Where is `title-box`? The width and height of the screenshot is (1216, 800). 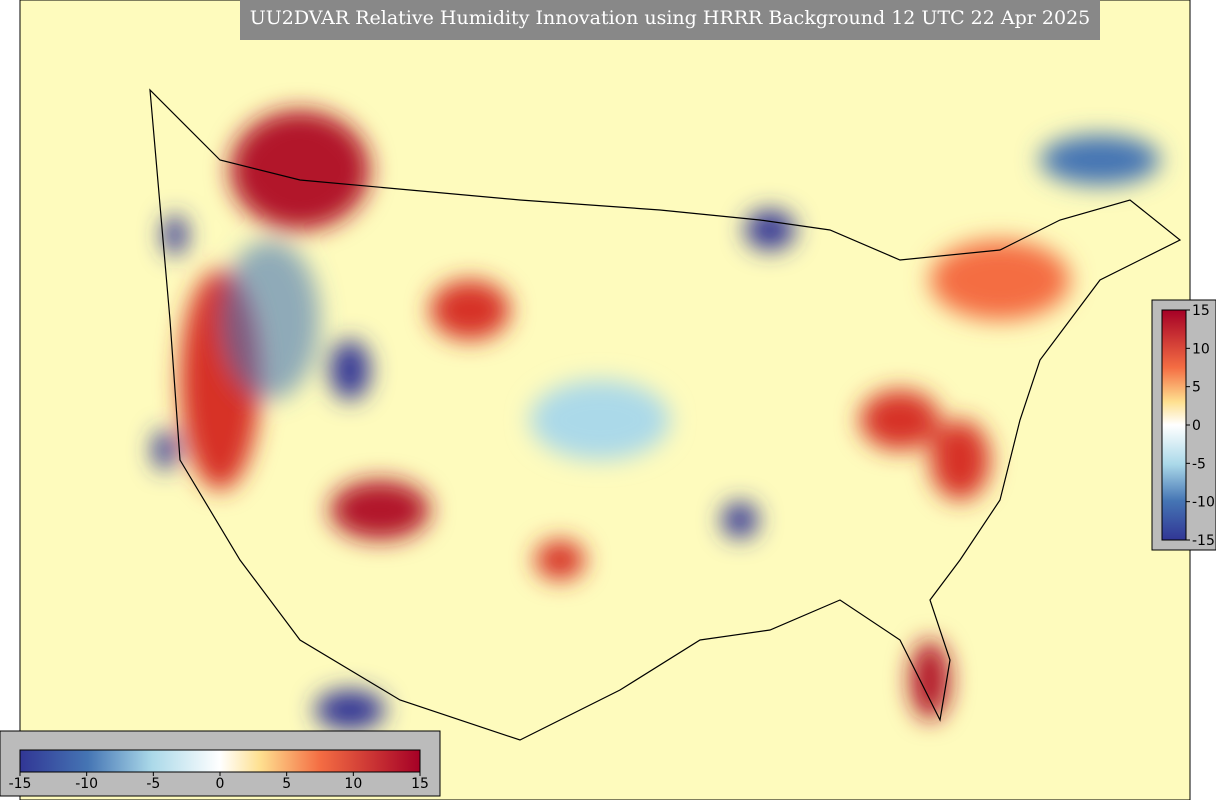
title-box is located at coordinates (670, 20).